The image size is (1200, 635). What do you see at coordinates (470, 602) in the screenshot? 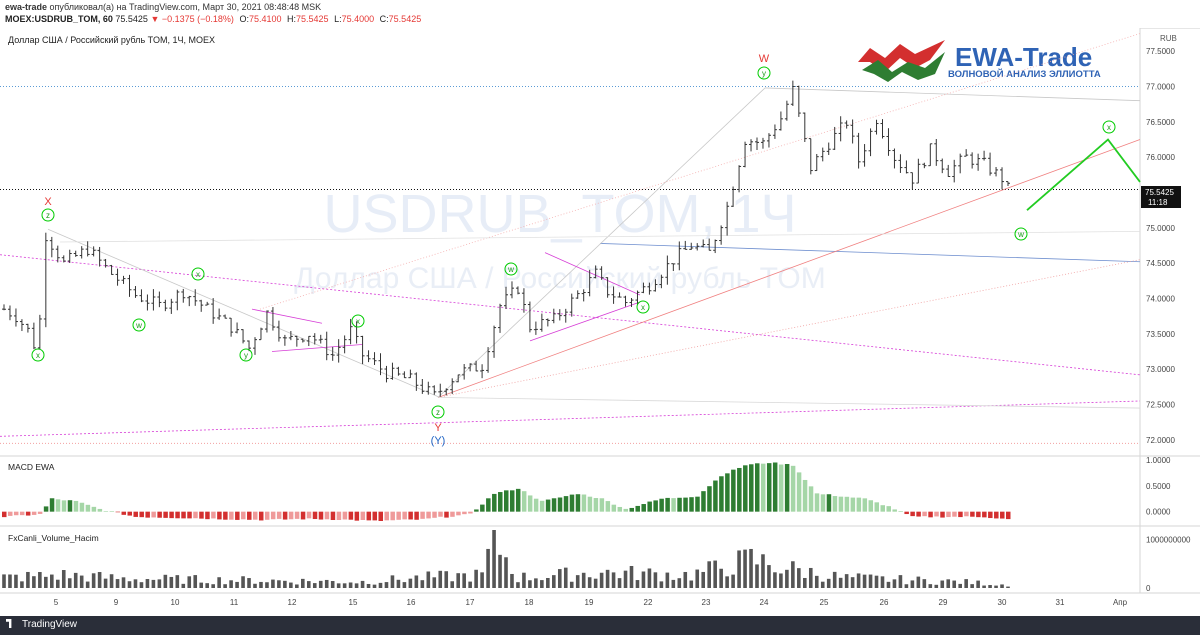
I see `time-tick: 17` at bounding box center [470, 602].